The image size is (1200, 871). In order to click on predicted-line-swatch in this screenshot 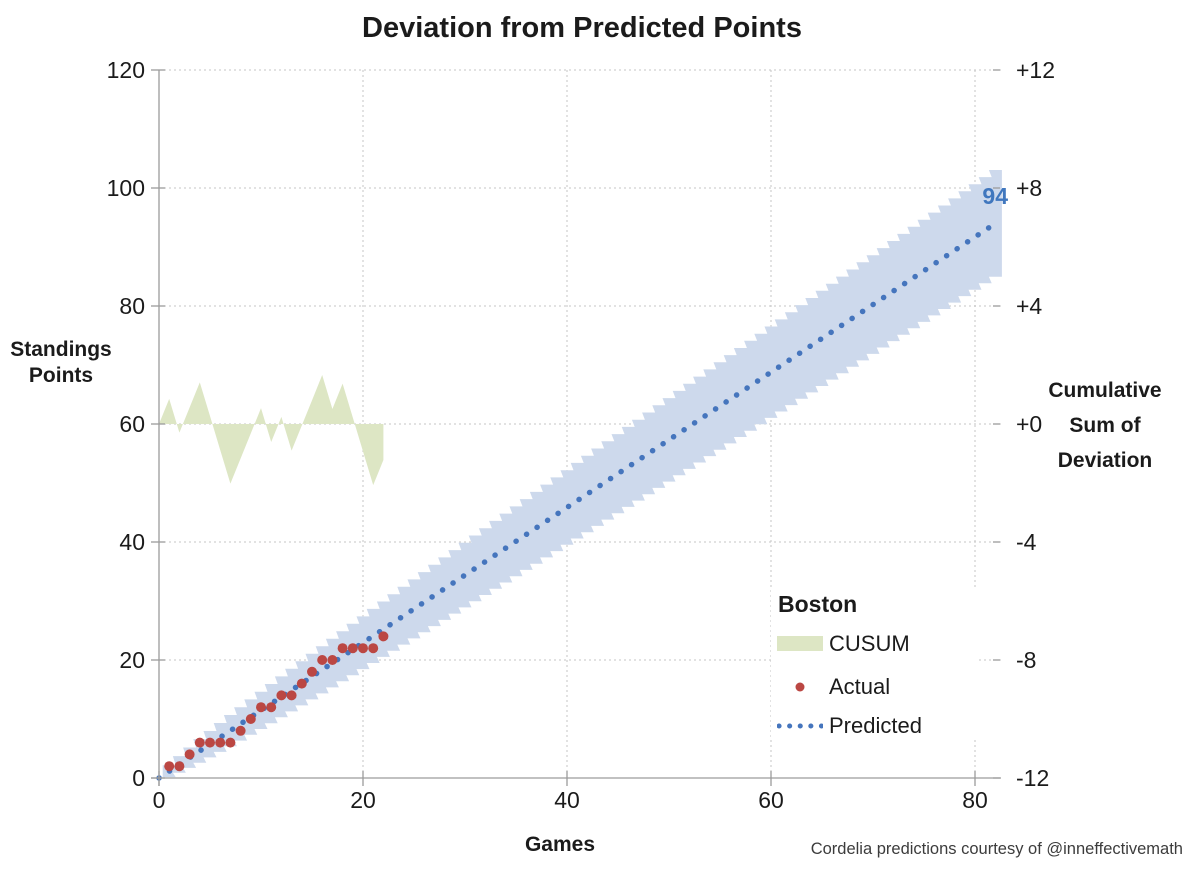, I will do `click(800, 726)`.